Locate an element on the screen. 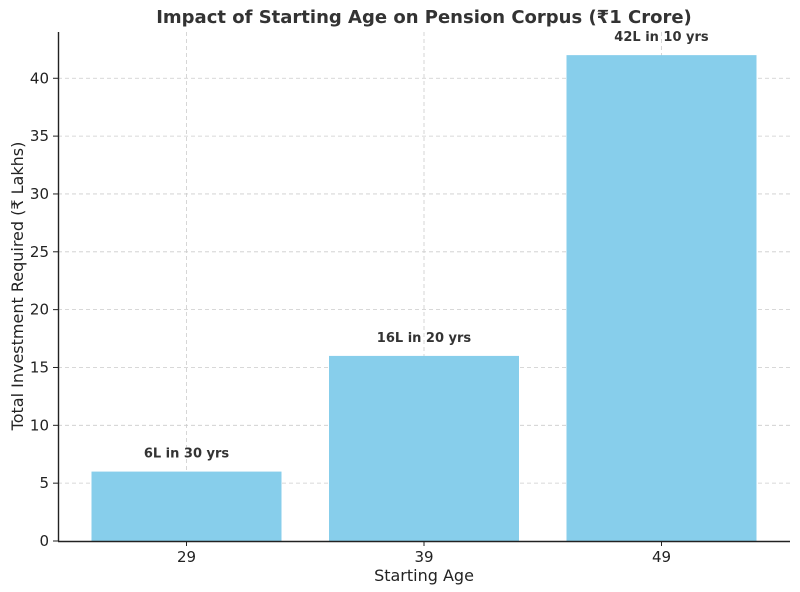  y-tick-label: 25 is located at coordinates (39, 252).